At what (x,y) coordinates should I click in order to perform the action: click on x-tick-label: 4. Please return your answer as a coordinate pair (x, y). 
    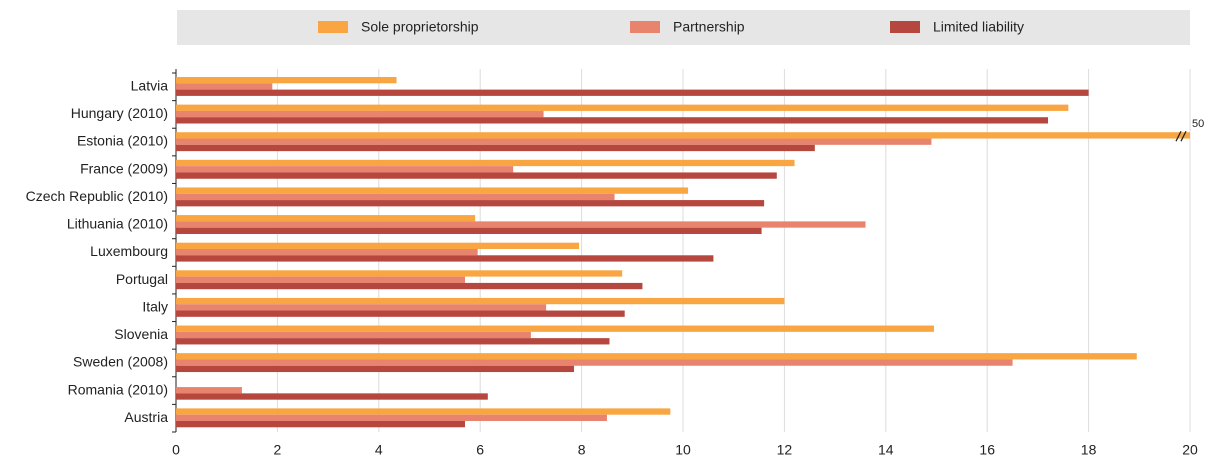
    Looking at the image, I should click on (379, 450).